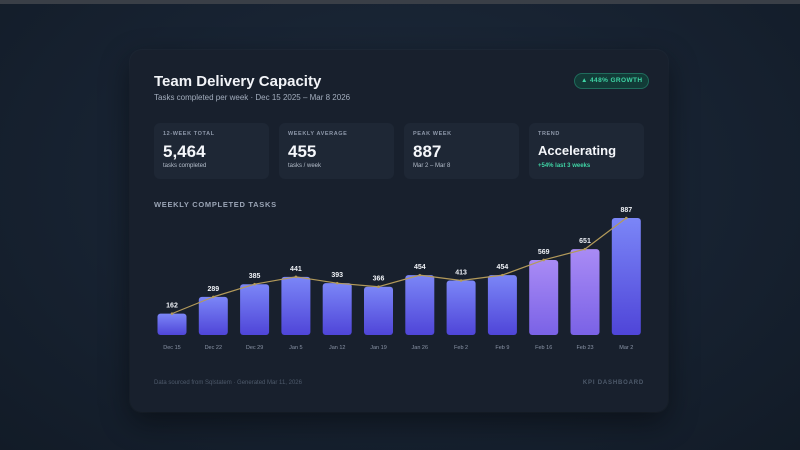 This screenshot has height=450, width=800. What do you see at coordinates (502, 348) in the screenshot?
I see `x-tick-label: Feb 9` at bounding box center [502, 348].